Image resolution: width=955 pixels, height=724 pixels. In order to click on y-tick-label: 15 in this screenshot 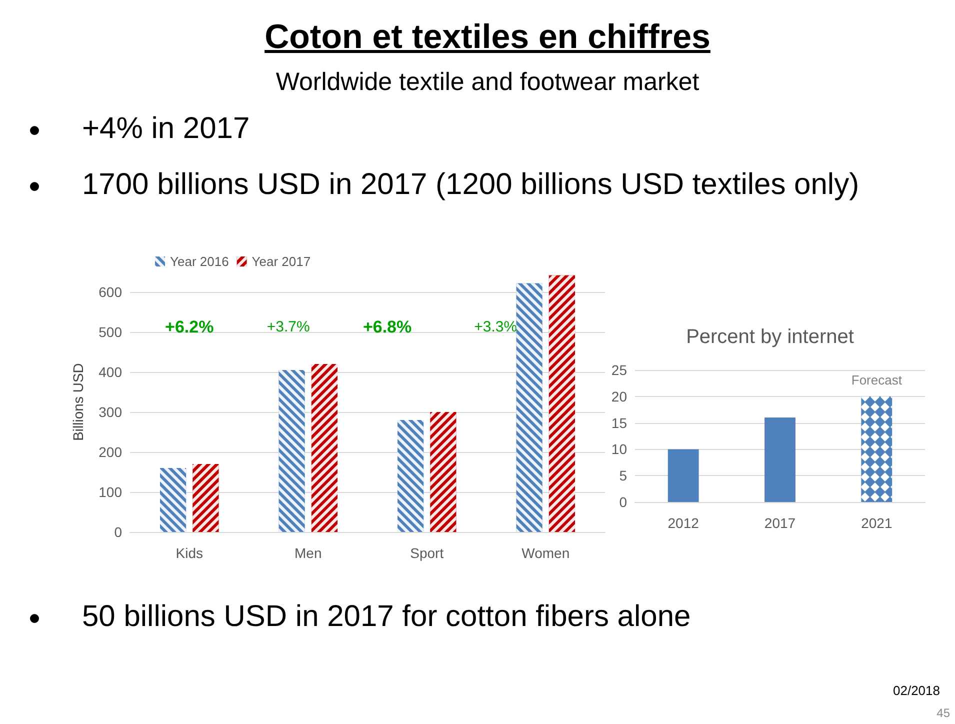, I will do `click(619, 422)`.